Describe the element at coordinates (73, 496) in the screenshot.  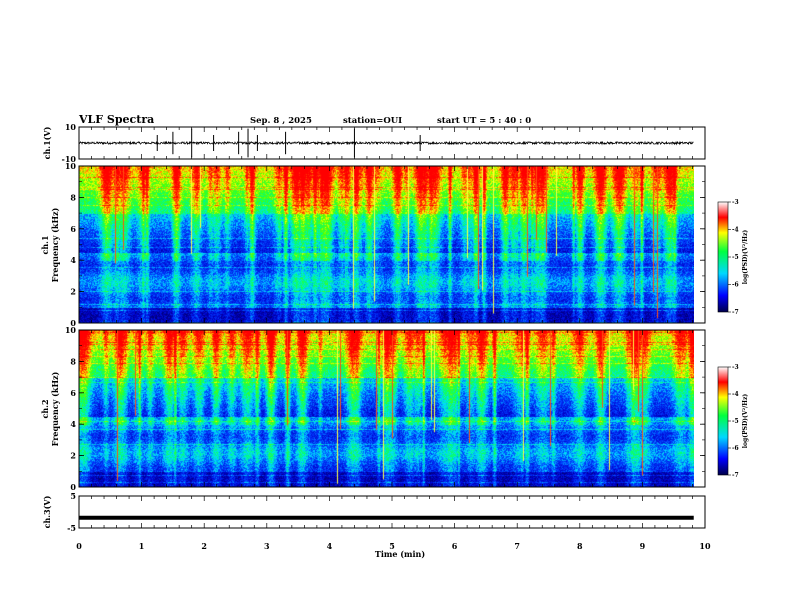
I see `y-tick-label: 5` at that location.